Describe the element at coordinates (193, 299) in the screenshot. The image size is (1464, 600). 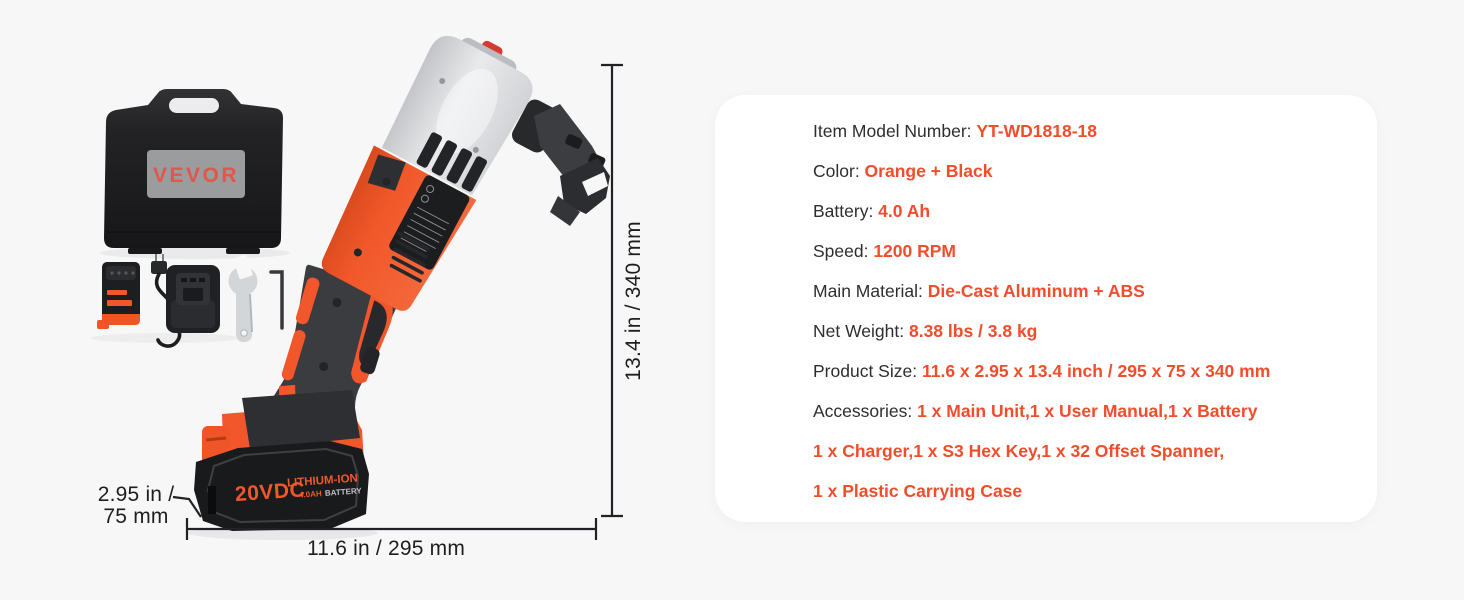
I see `charging-dock` at that location.